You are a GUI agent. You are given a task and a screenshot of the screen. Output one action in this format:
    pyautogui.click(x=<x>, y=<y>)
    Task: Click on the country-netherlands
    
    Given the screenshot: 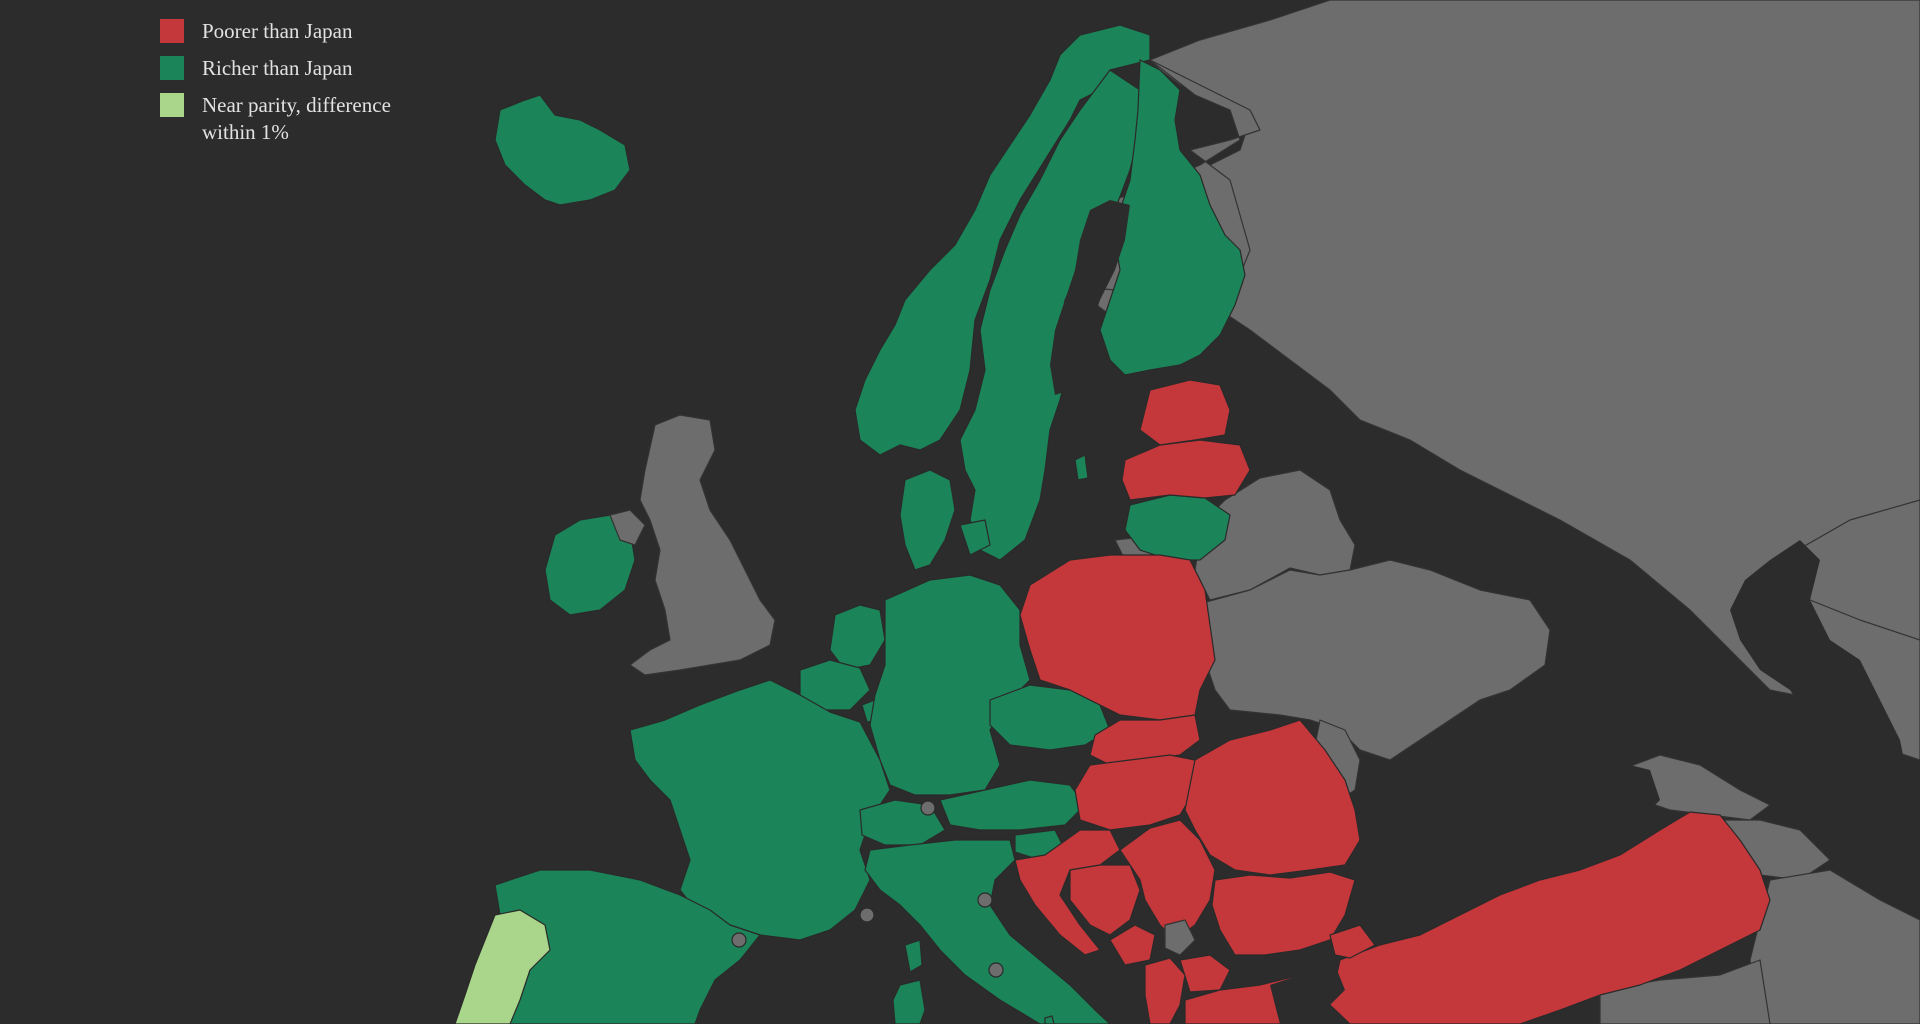 What is the action you would take?
    pyautogui.click(x=857, y=637)
    